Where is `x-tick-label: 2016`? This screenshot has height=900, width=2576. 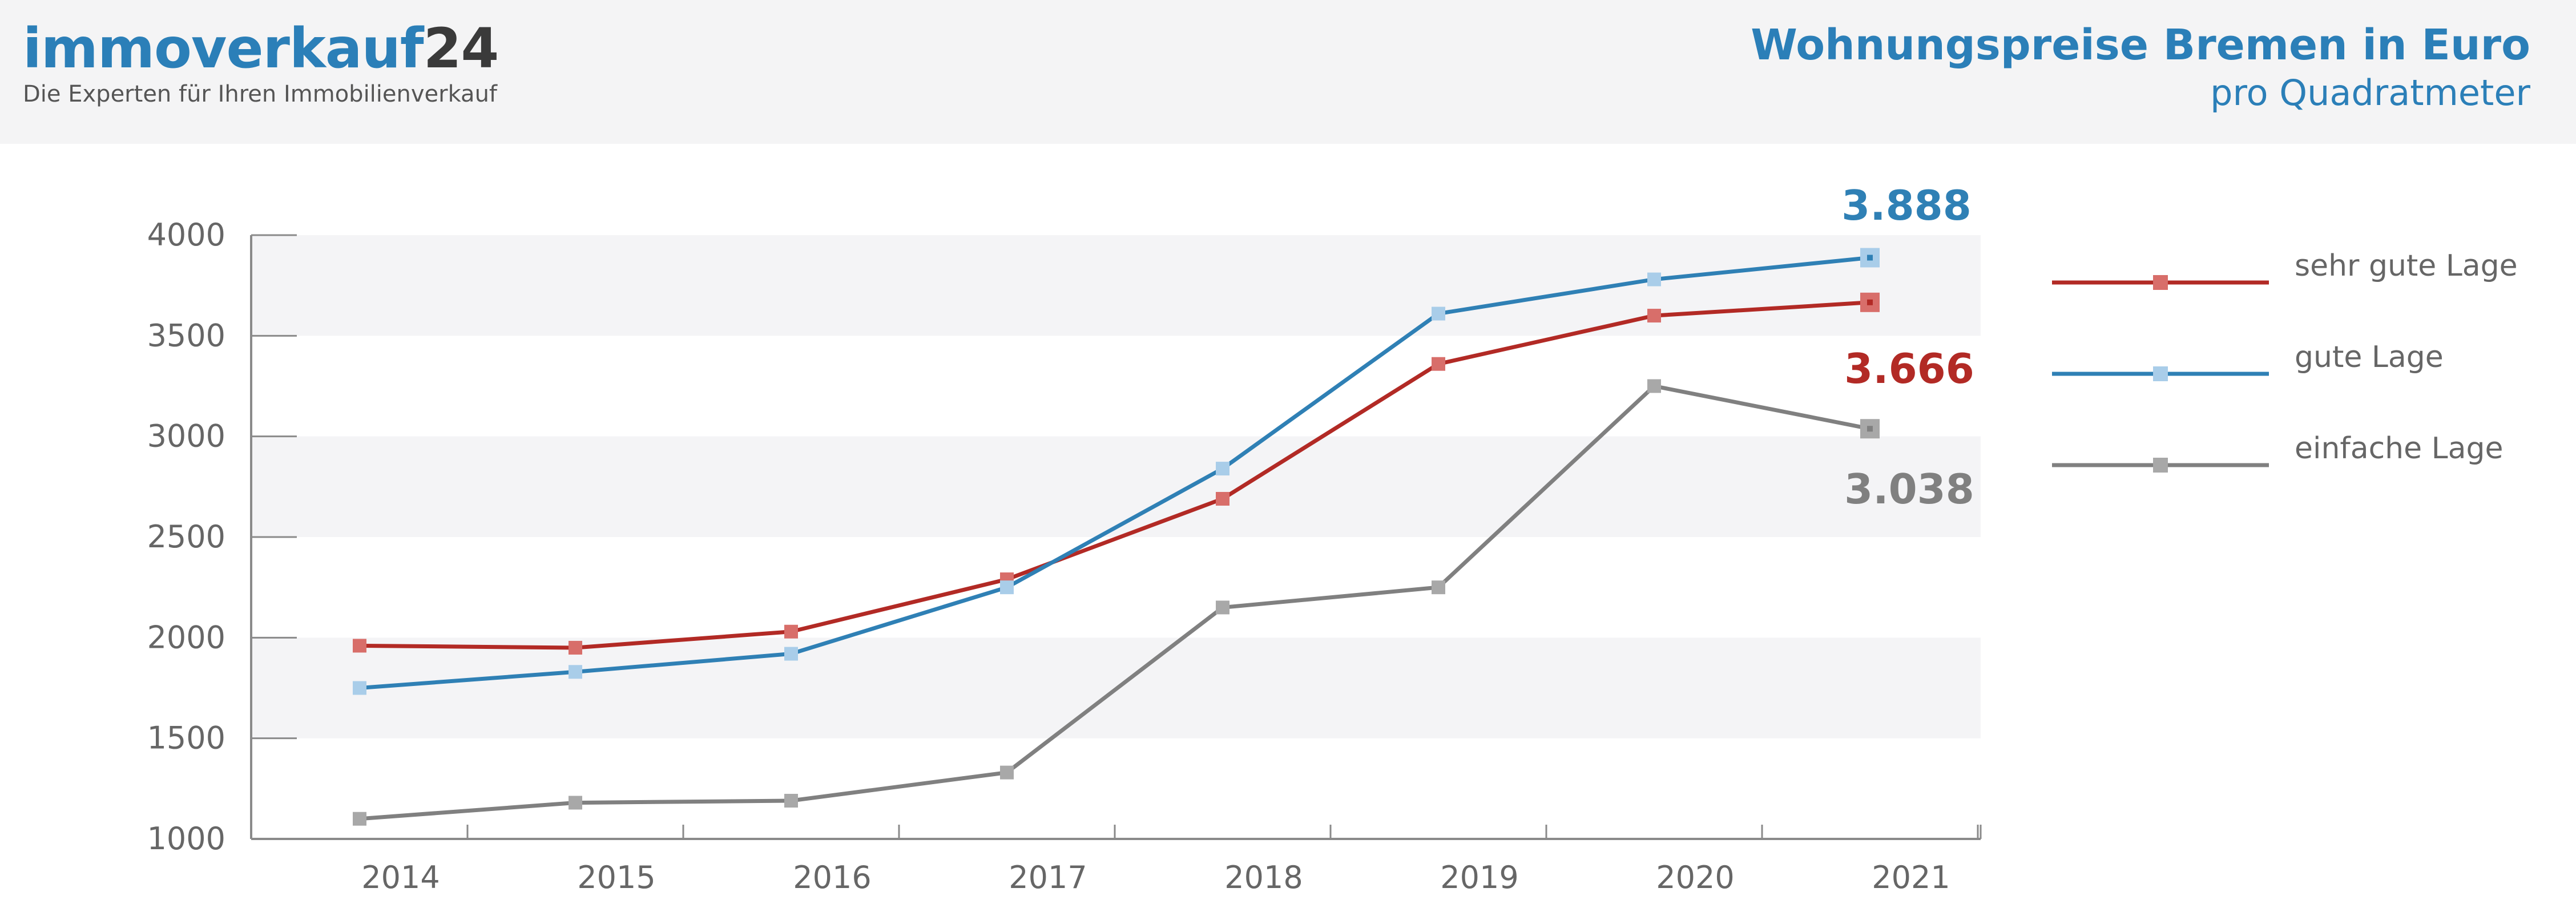
x-tick-label: 2016 is located at coordinates (832, 877).